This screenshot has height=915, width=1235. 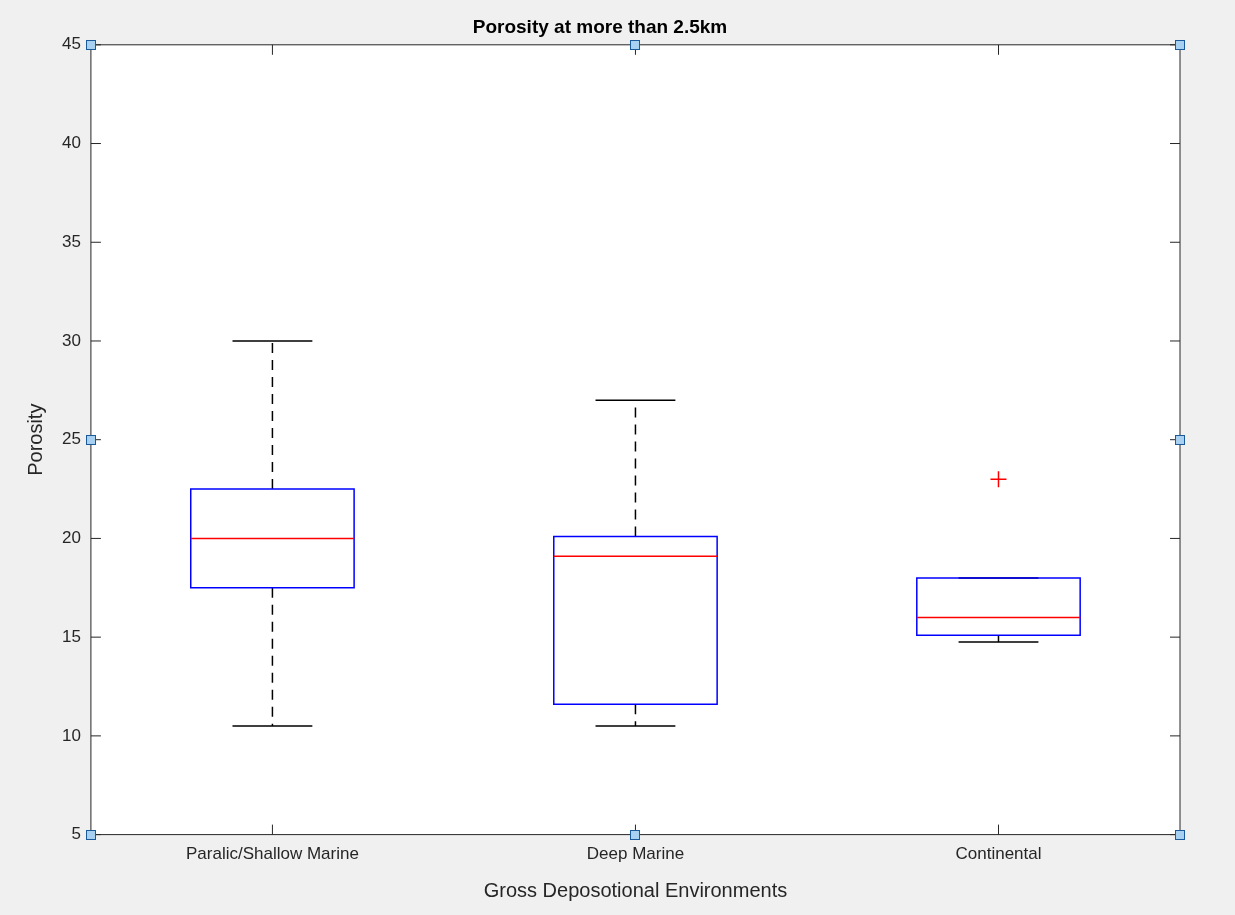 What do you see at coordinates (635, 854) in the screenshot?
I see `x-tick-label: Deep Marine` at bounding box center [635, 854].